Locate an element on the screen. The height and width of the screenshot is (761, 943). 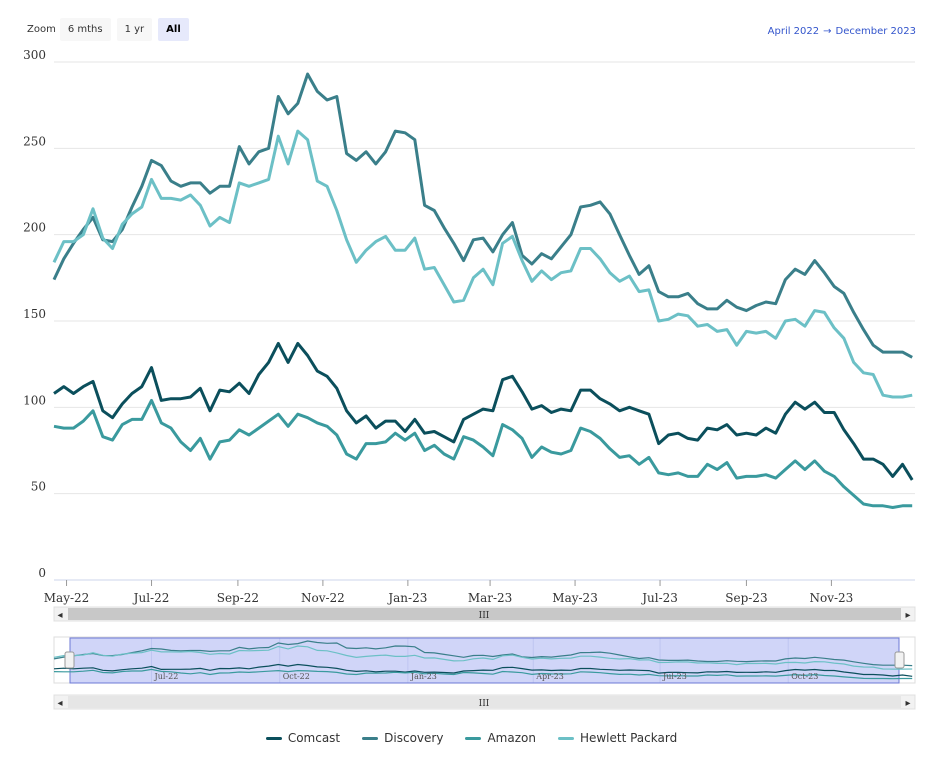
x-tick-label: Mar-23 is located at coordinates (490, 598).